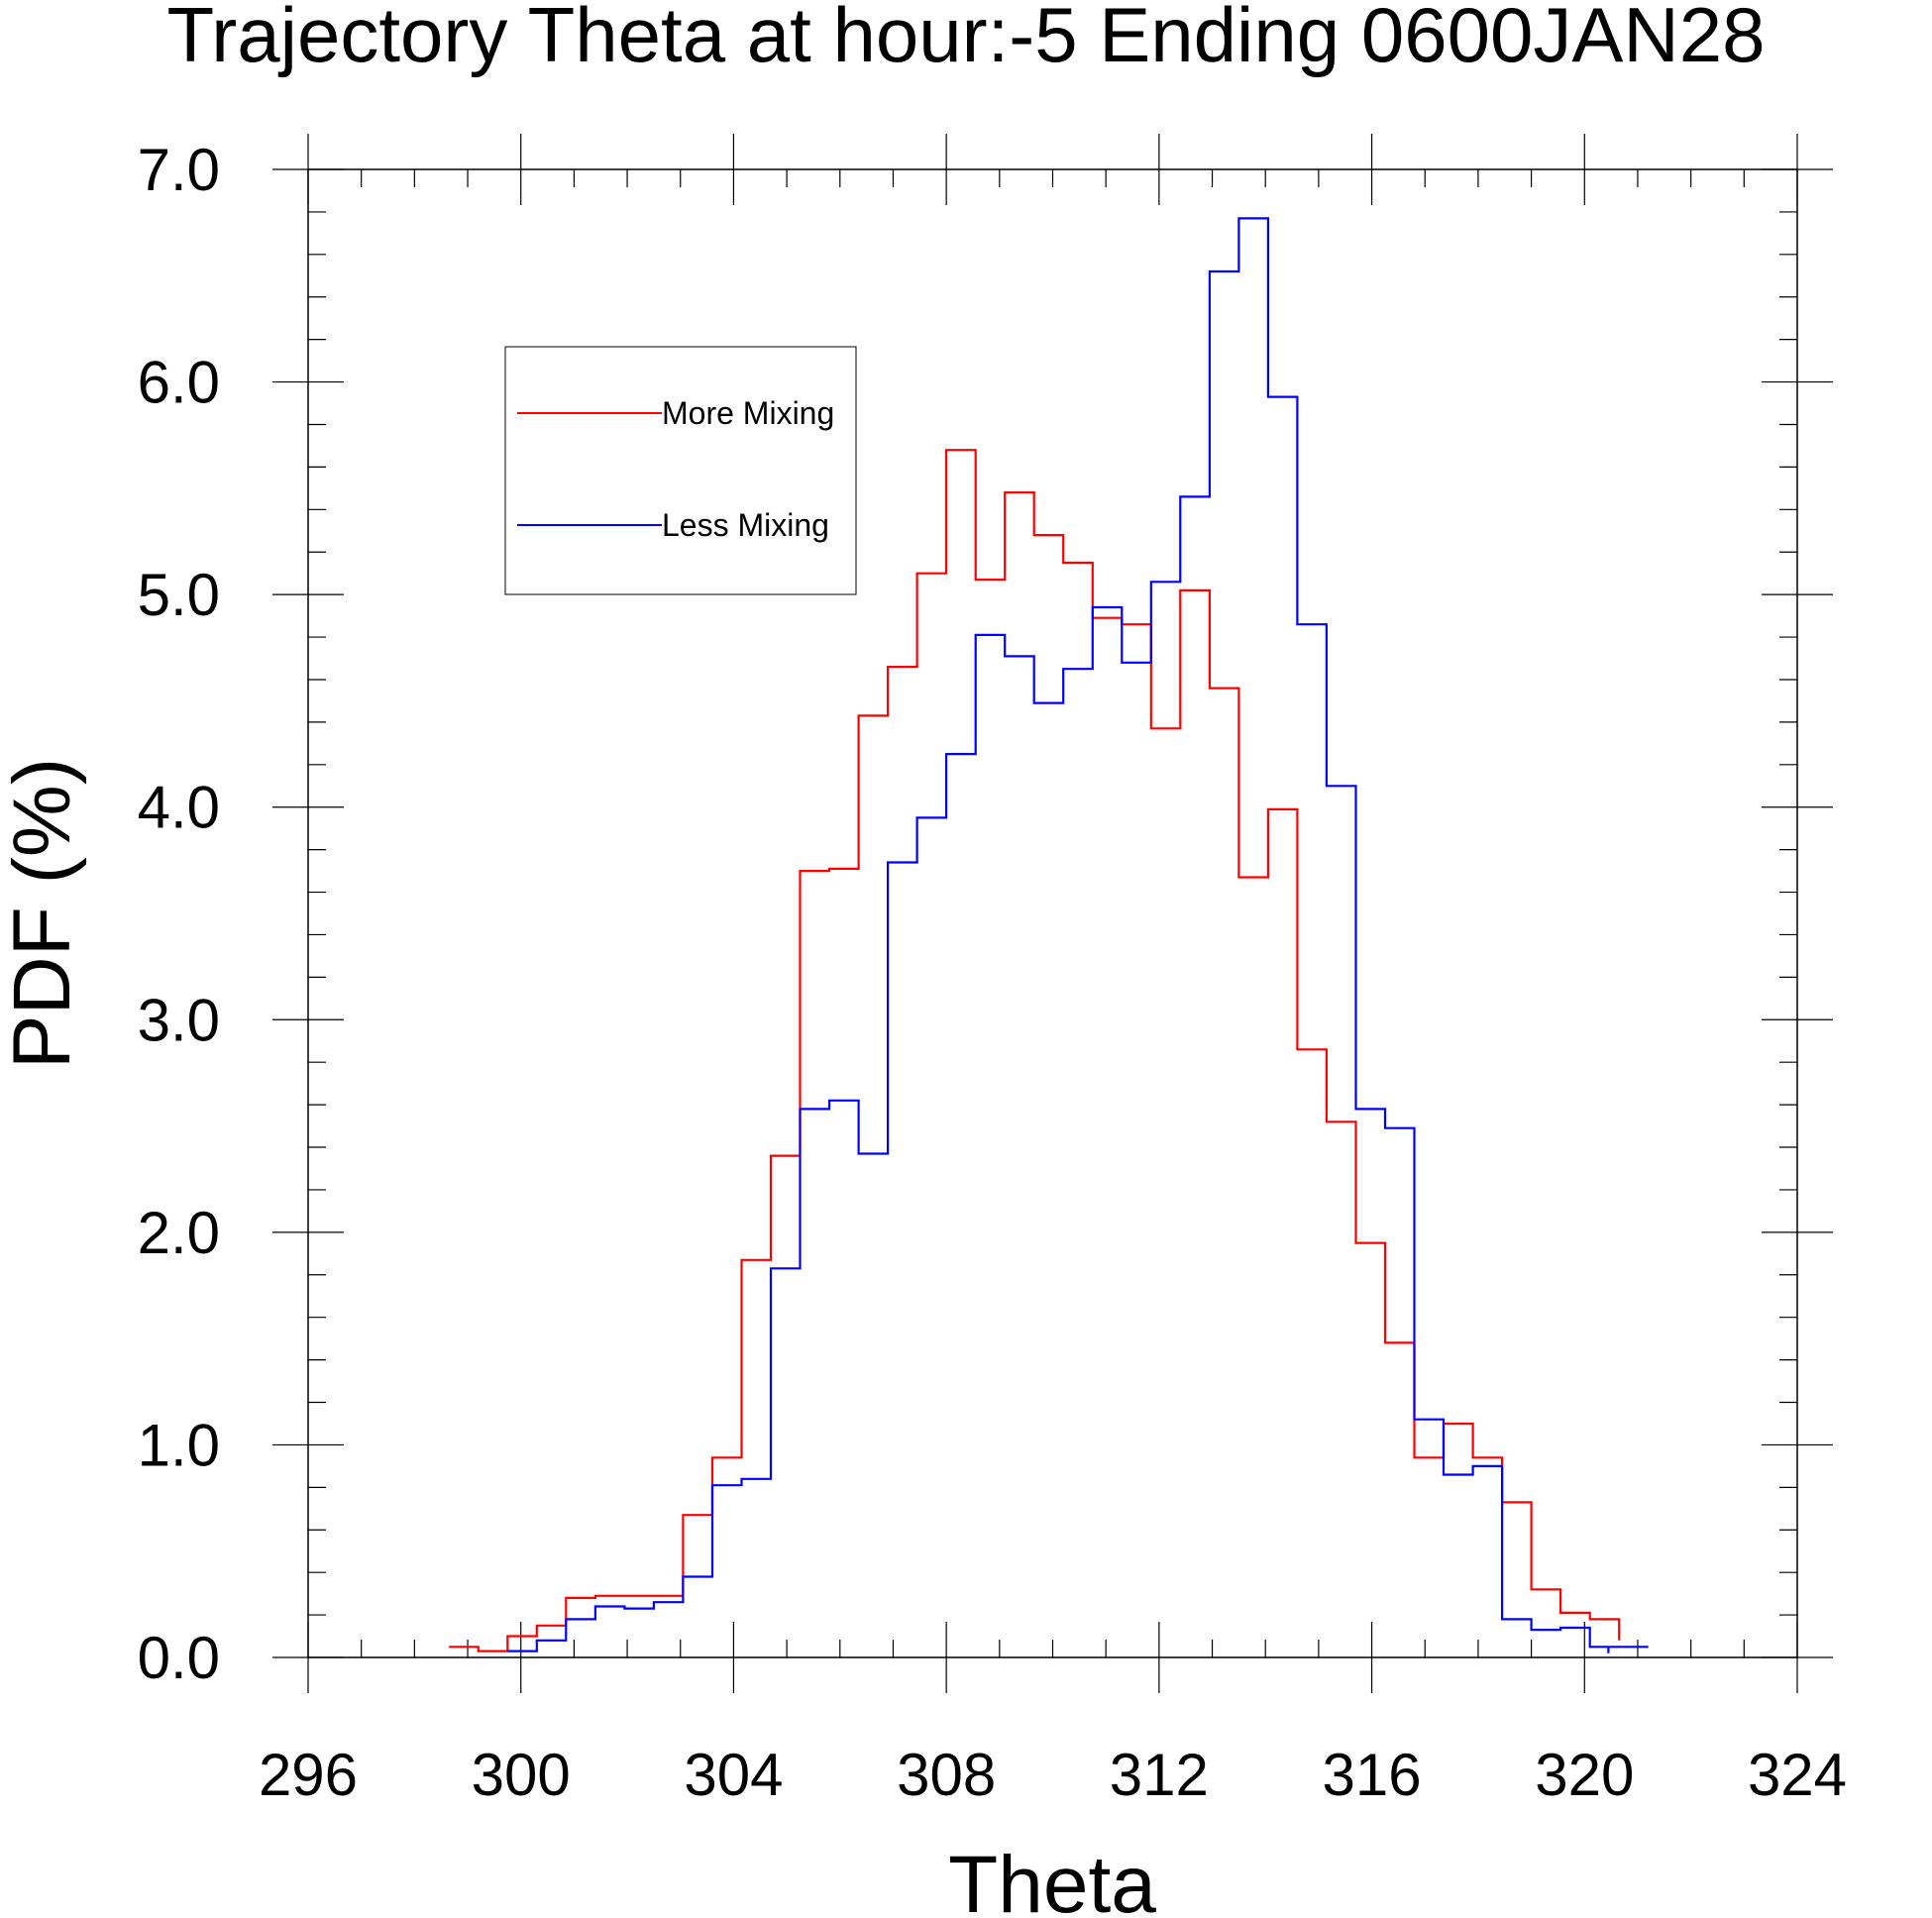  I want to click on x-tick-label: 300, so click(522, 1775).